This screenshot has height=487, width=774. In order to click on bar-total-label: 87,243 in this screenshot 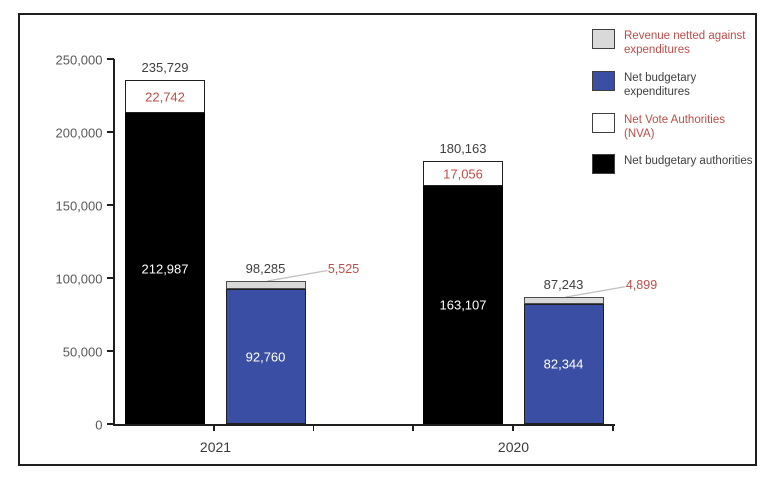, I will do `click(563, 284)`.